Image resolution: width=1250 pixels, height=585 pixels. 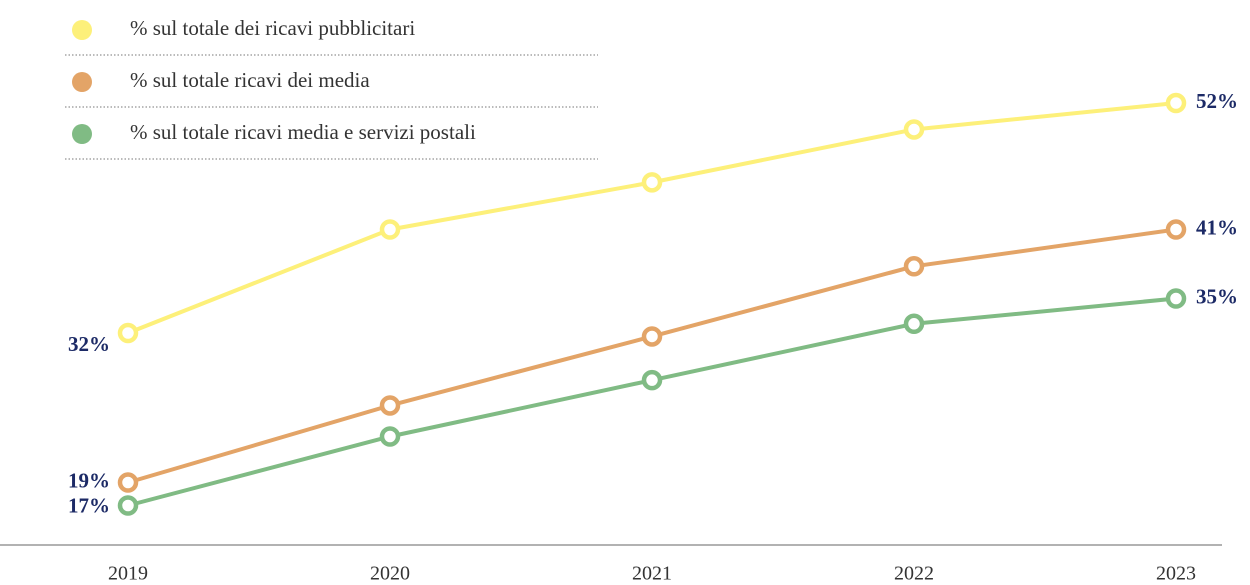 I want to click on x-tick-label: 2020, so click(x=390, y=574).